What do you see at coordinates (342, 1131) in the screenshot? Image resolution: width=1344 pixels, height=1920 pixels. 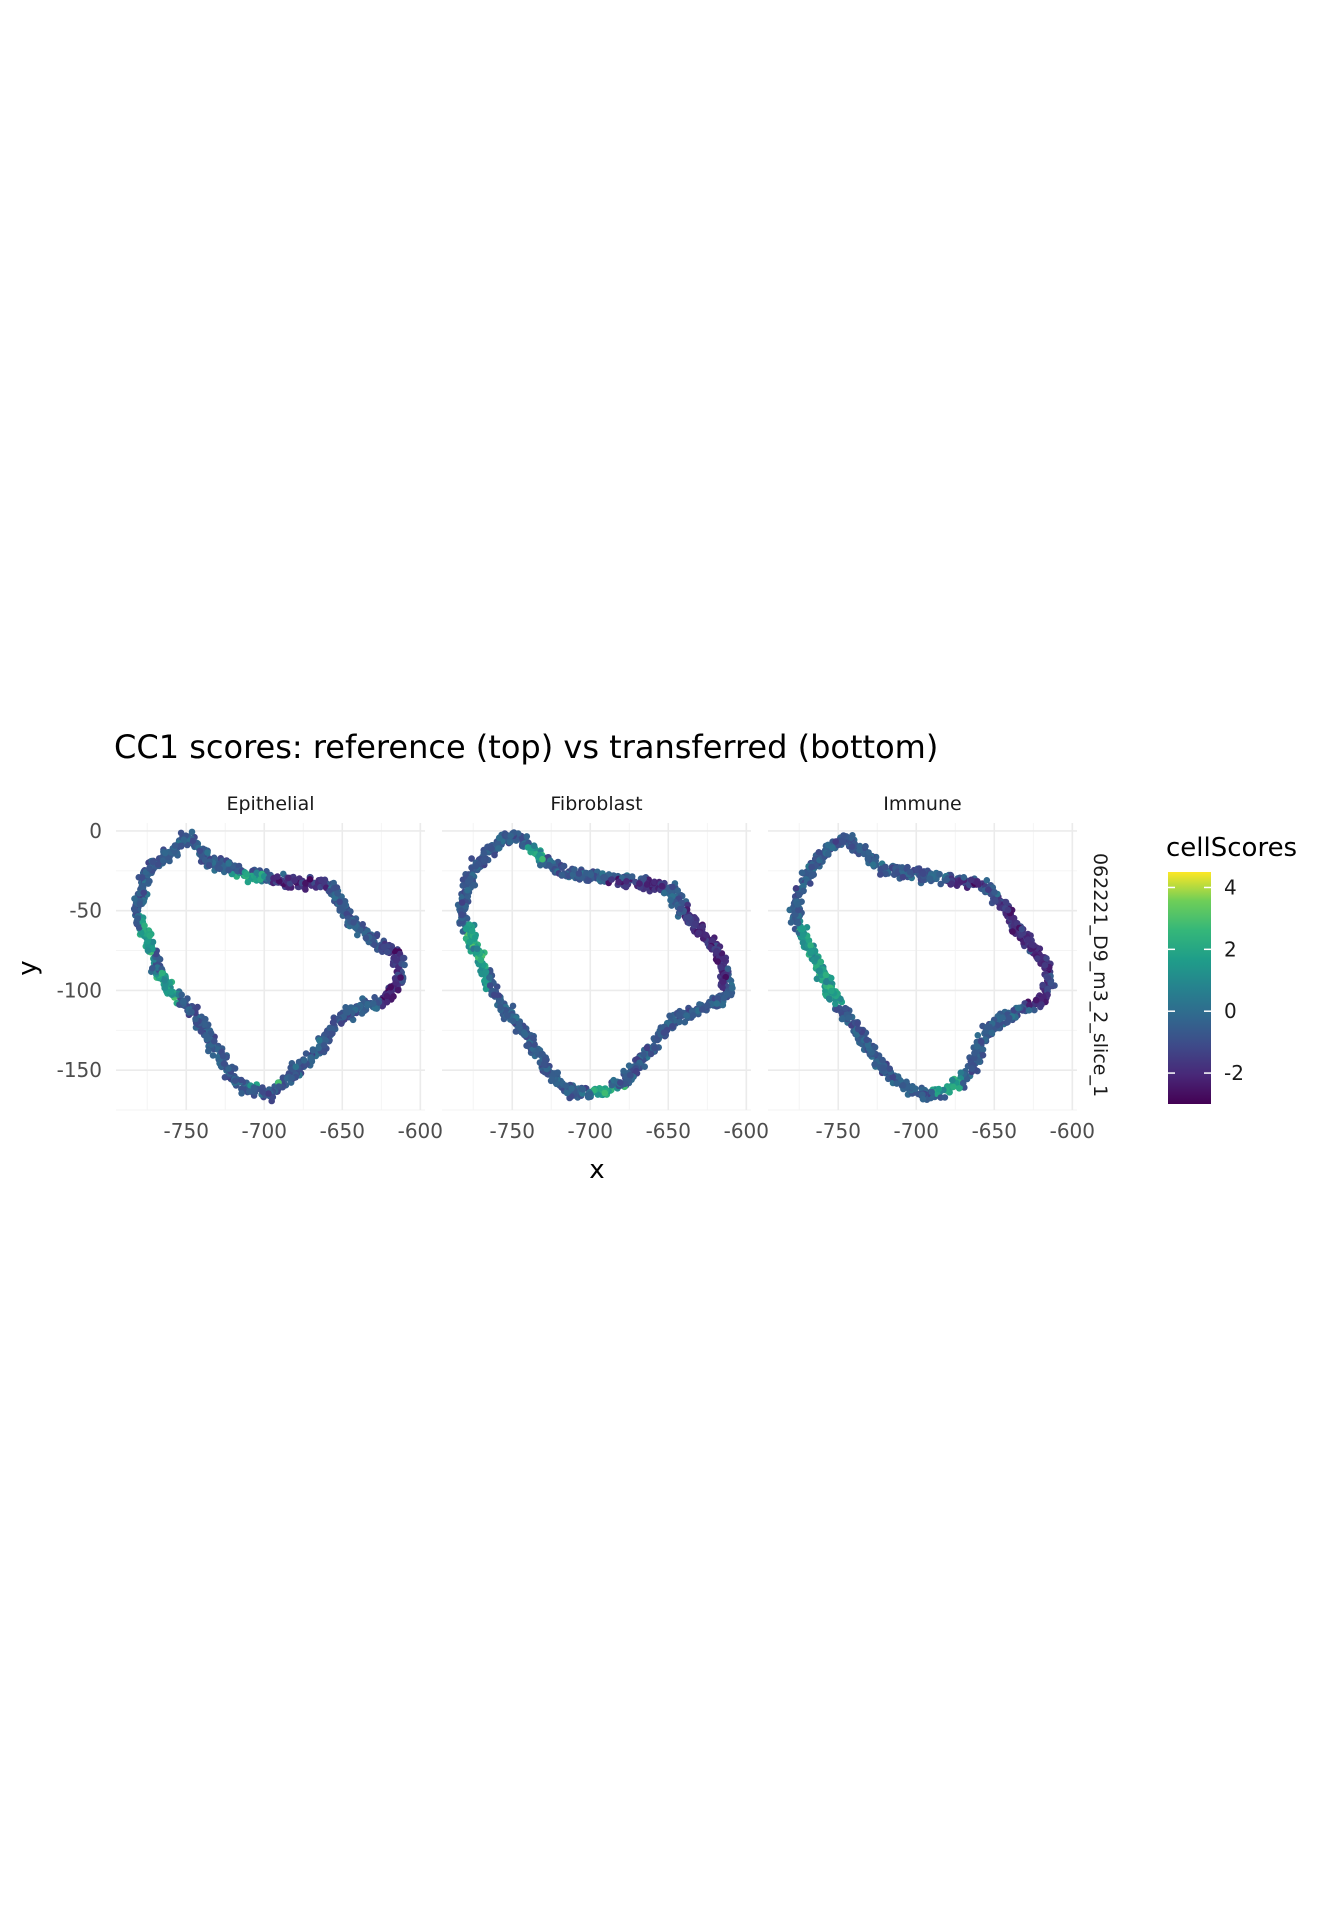 I see `x-tick-label: -650` at bounding box center [342, 1131].